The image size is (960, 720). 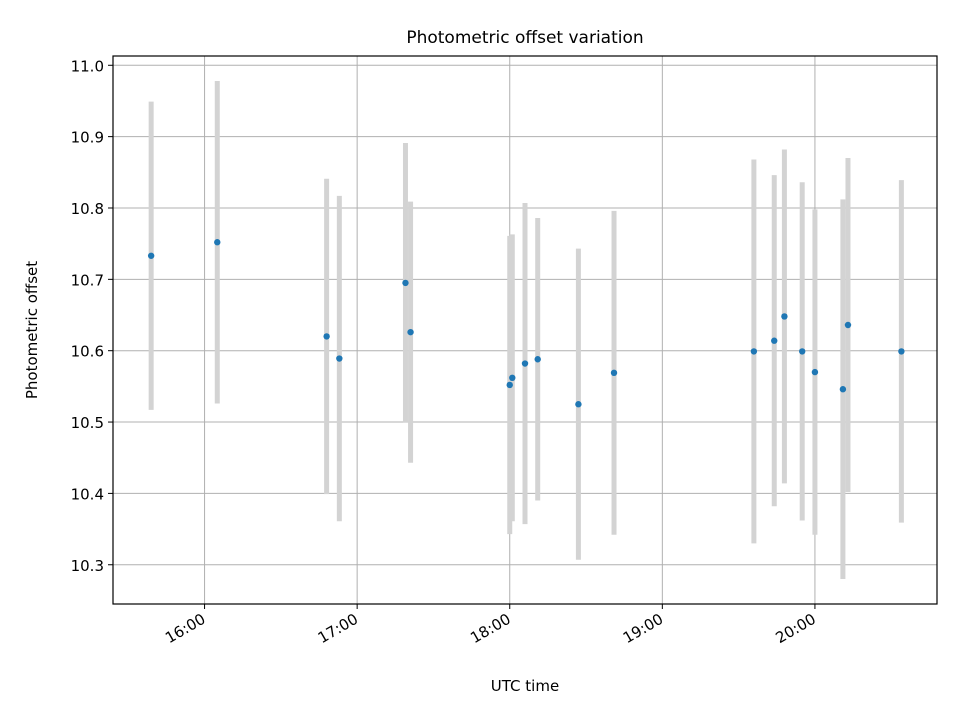 What do you see at coordinates (92, 316) in the screenshot?
I see `y-axis-ticks: 10.3 10.4 10.5 10.6 10.7 10.8 10.9 11.0` at bounding box center [92, 316].